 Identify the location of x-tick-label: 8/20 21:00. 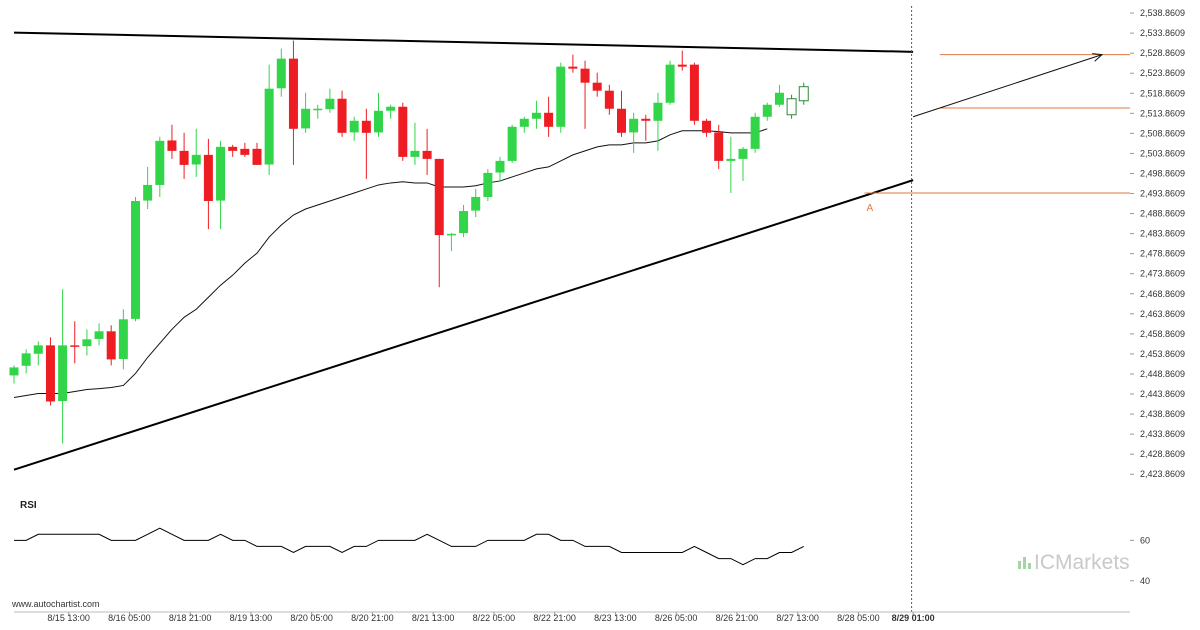
(372, 618).